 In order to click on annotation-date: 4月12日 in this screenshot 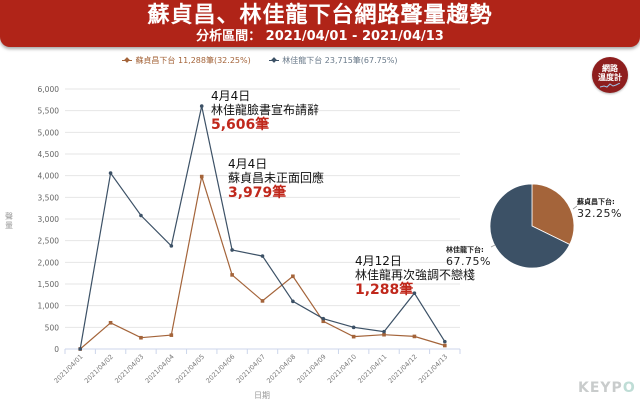, I will do `click(378, 261)`.